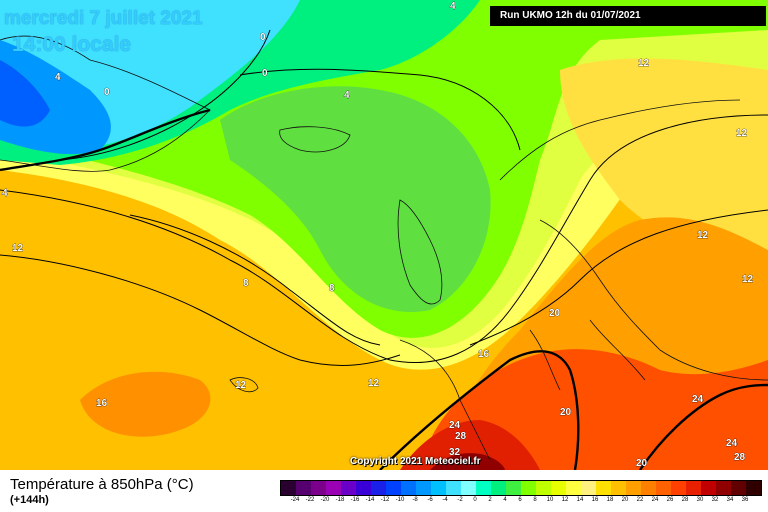  What do you see at coordinates (325, 500) in the screenshot?
I see `color-scale-tick: -20` at bounding box center [325, 500].